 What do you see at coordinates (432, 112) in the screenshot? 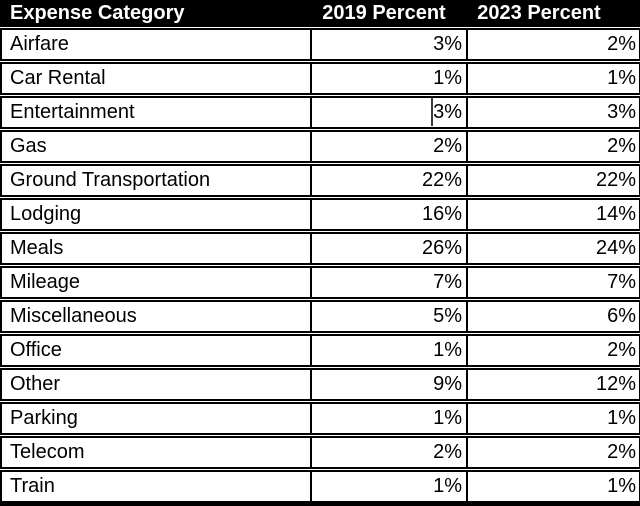
I see `edit-caret` at bounding box center [432, 112].